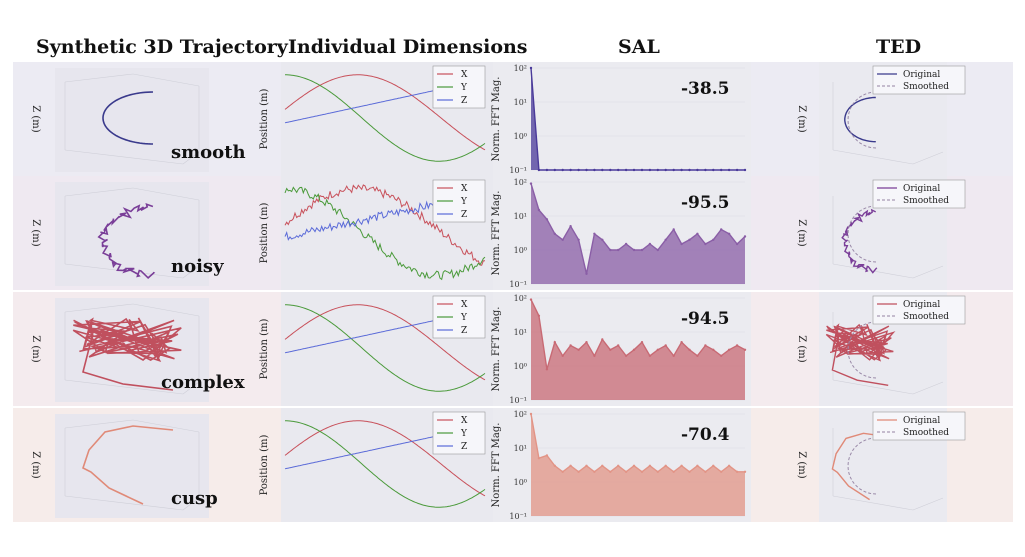 This screenshot has width=1025, height=557. Describe the element at coordinates (464, 421) in the screenshot. I see `legend-label-x: X` at that location.